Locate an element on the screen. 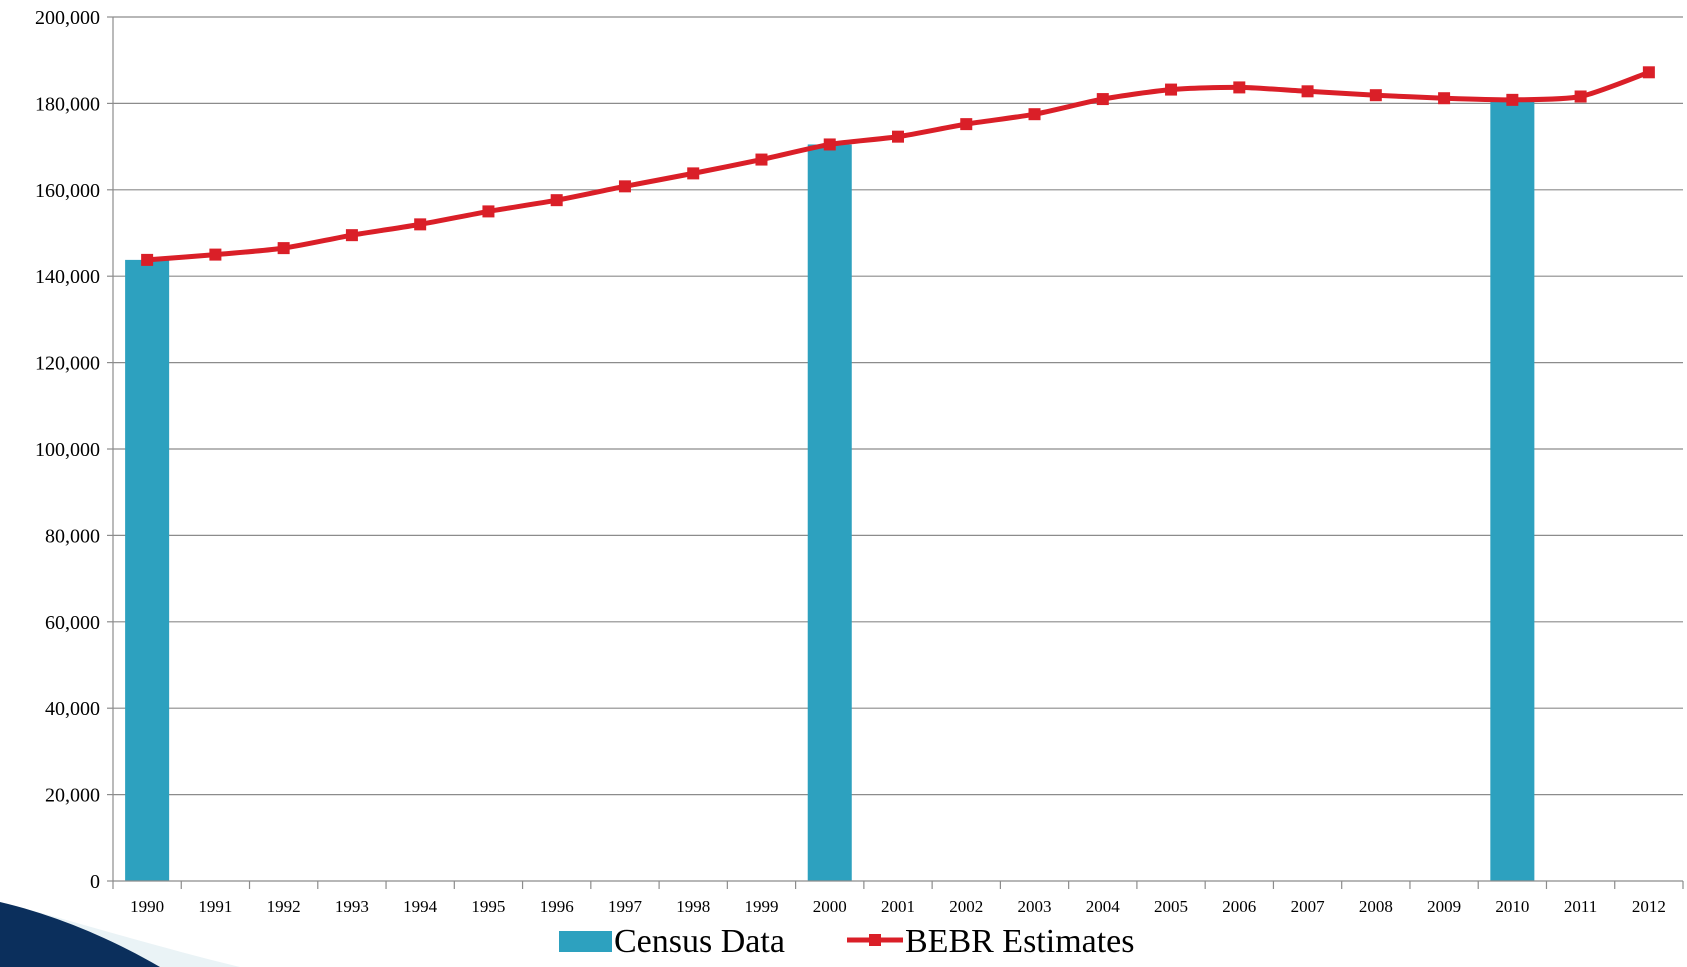 This screenshot has width=1687, height=967. x-tick-label: 1999 is located at coordinates (761, 906).